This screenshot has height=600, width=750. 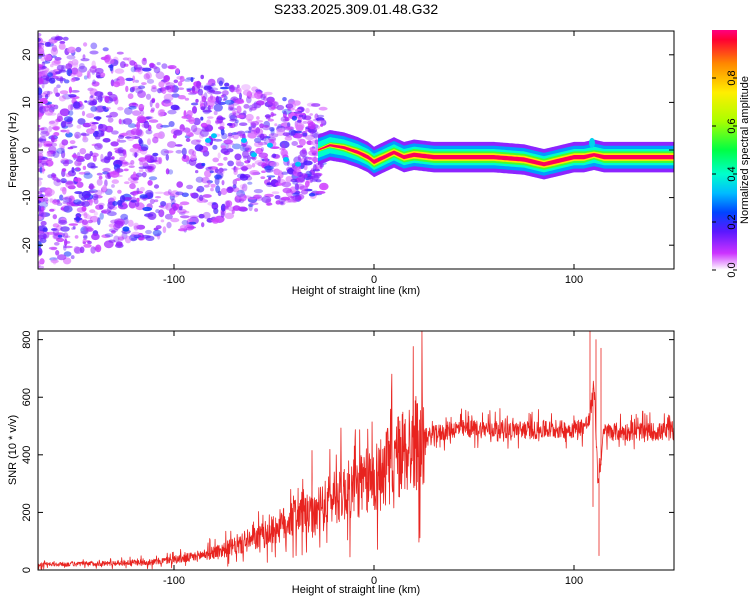 I want to click on x-tick-label: -100, so click(x=174, y=581).